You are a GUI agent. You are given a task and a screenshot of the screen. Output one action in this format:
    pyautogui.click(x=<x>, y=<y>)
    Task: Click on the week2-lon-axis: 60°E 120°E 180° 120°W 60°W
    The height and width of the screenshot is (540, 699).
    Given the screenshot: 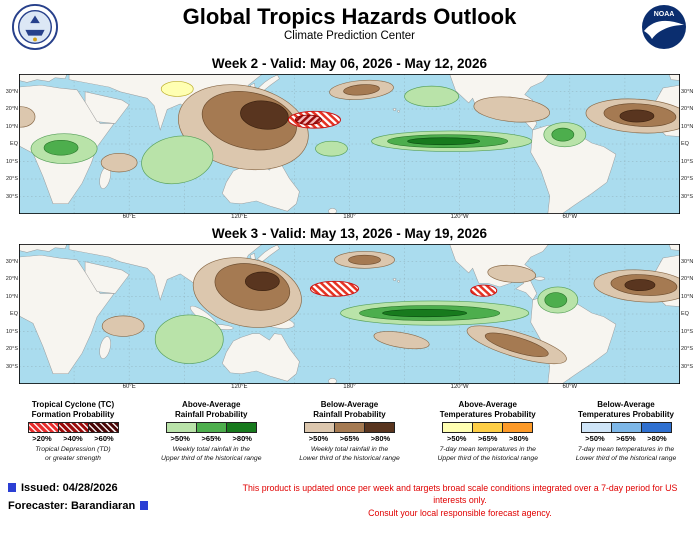 What is the action you would take?
    pyautogui.click(x=349, y=219)
    